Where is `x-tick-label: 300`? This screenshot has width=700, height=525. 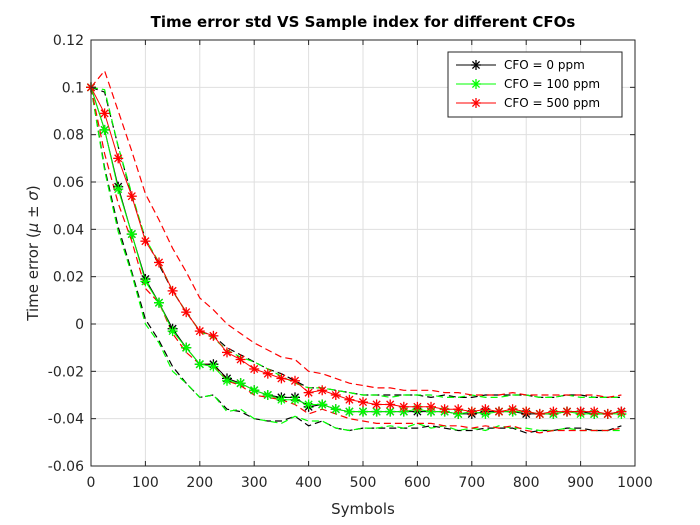
x-tick-label: 300 is located at coordinates (254, 483).